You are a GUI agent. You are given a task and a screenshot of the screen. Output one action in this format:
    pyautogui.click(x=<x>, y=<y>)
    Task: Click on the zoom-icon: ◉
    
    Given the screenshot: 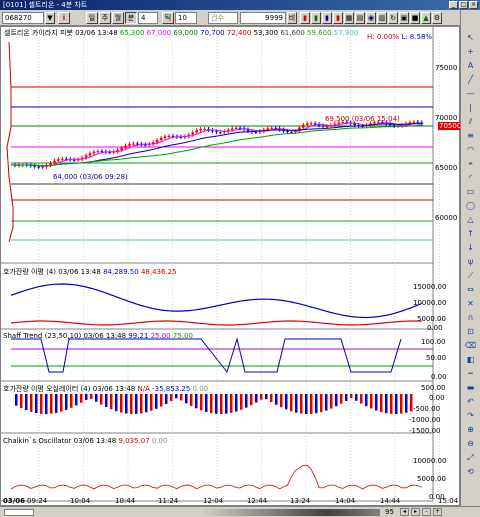 What is the action you would take?
    pyautogui.click(x=371, y=18)
    